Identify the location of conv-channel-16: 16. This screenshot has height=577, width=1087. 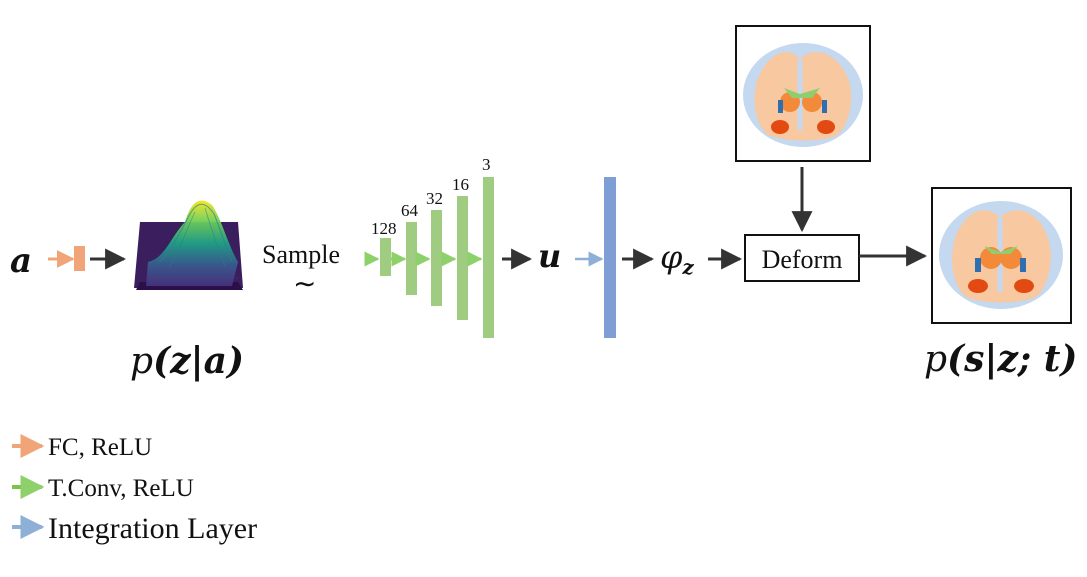
(460, 184).